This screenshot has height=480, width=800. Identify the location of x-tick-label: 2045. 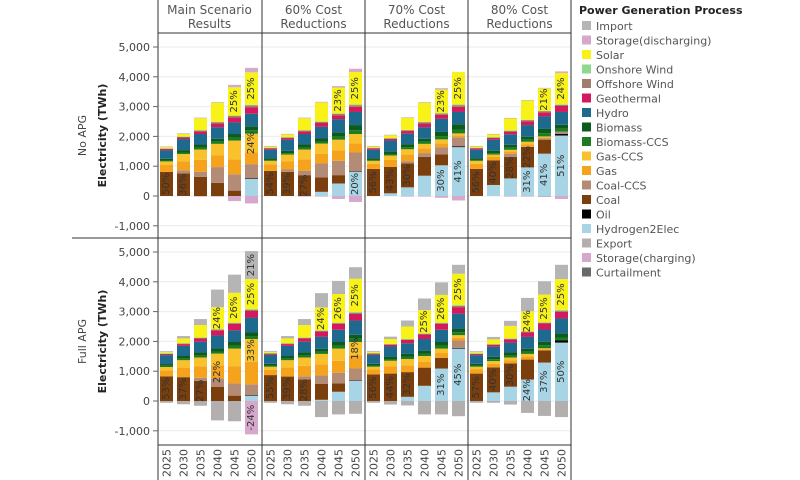
(545, 463).